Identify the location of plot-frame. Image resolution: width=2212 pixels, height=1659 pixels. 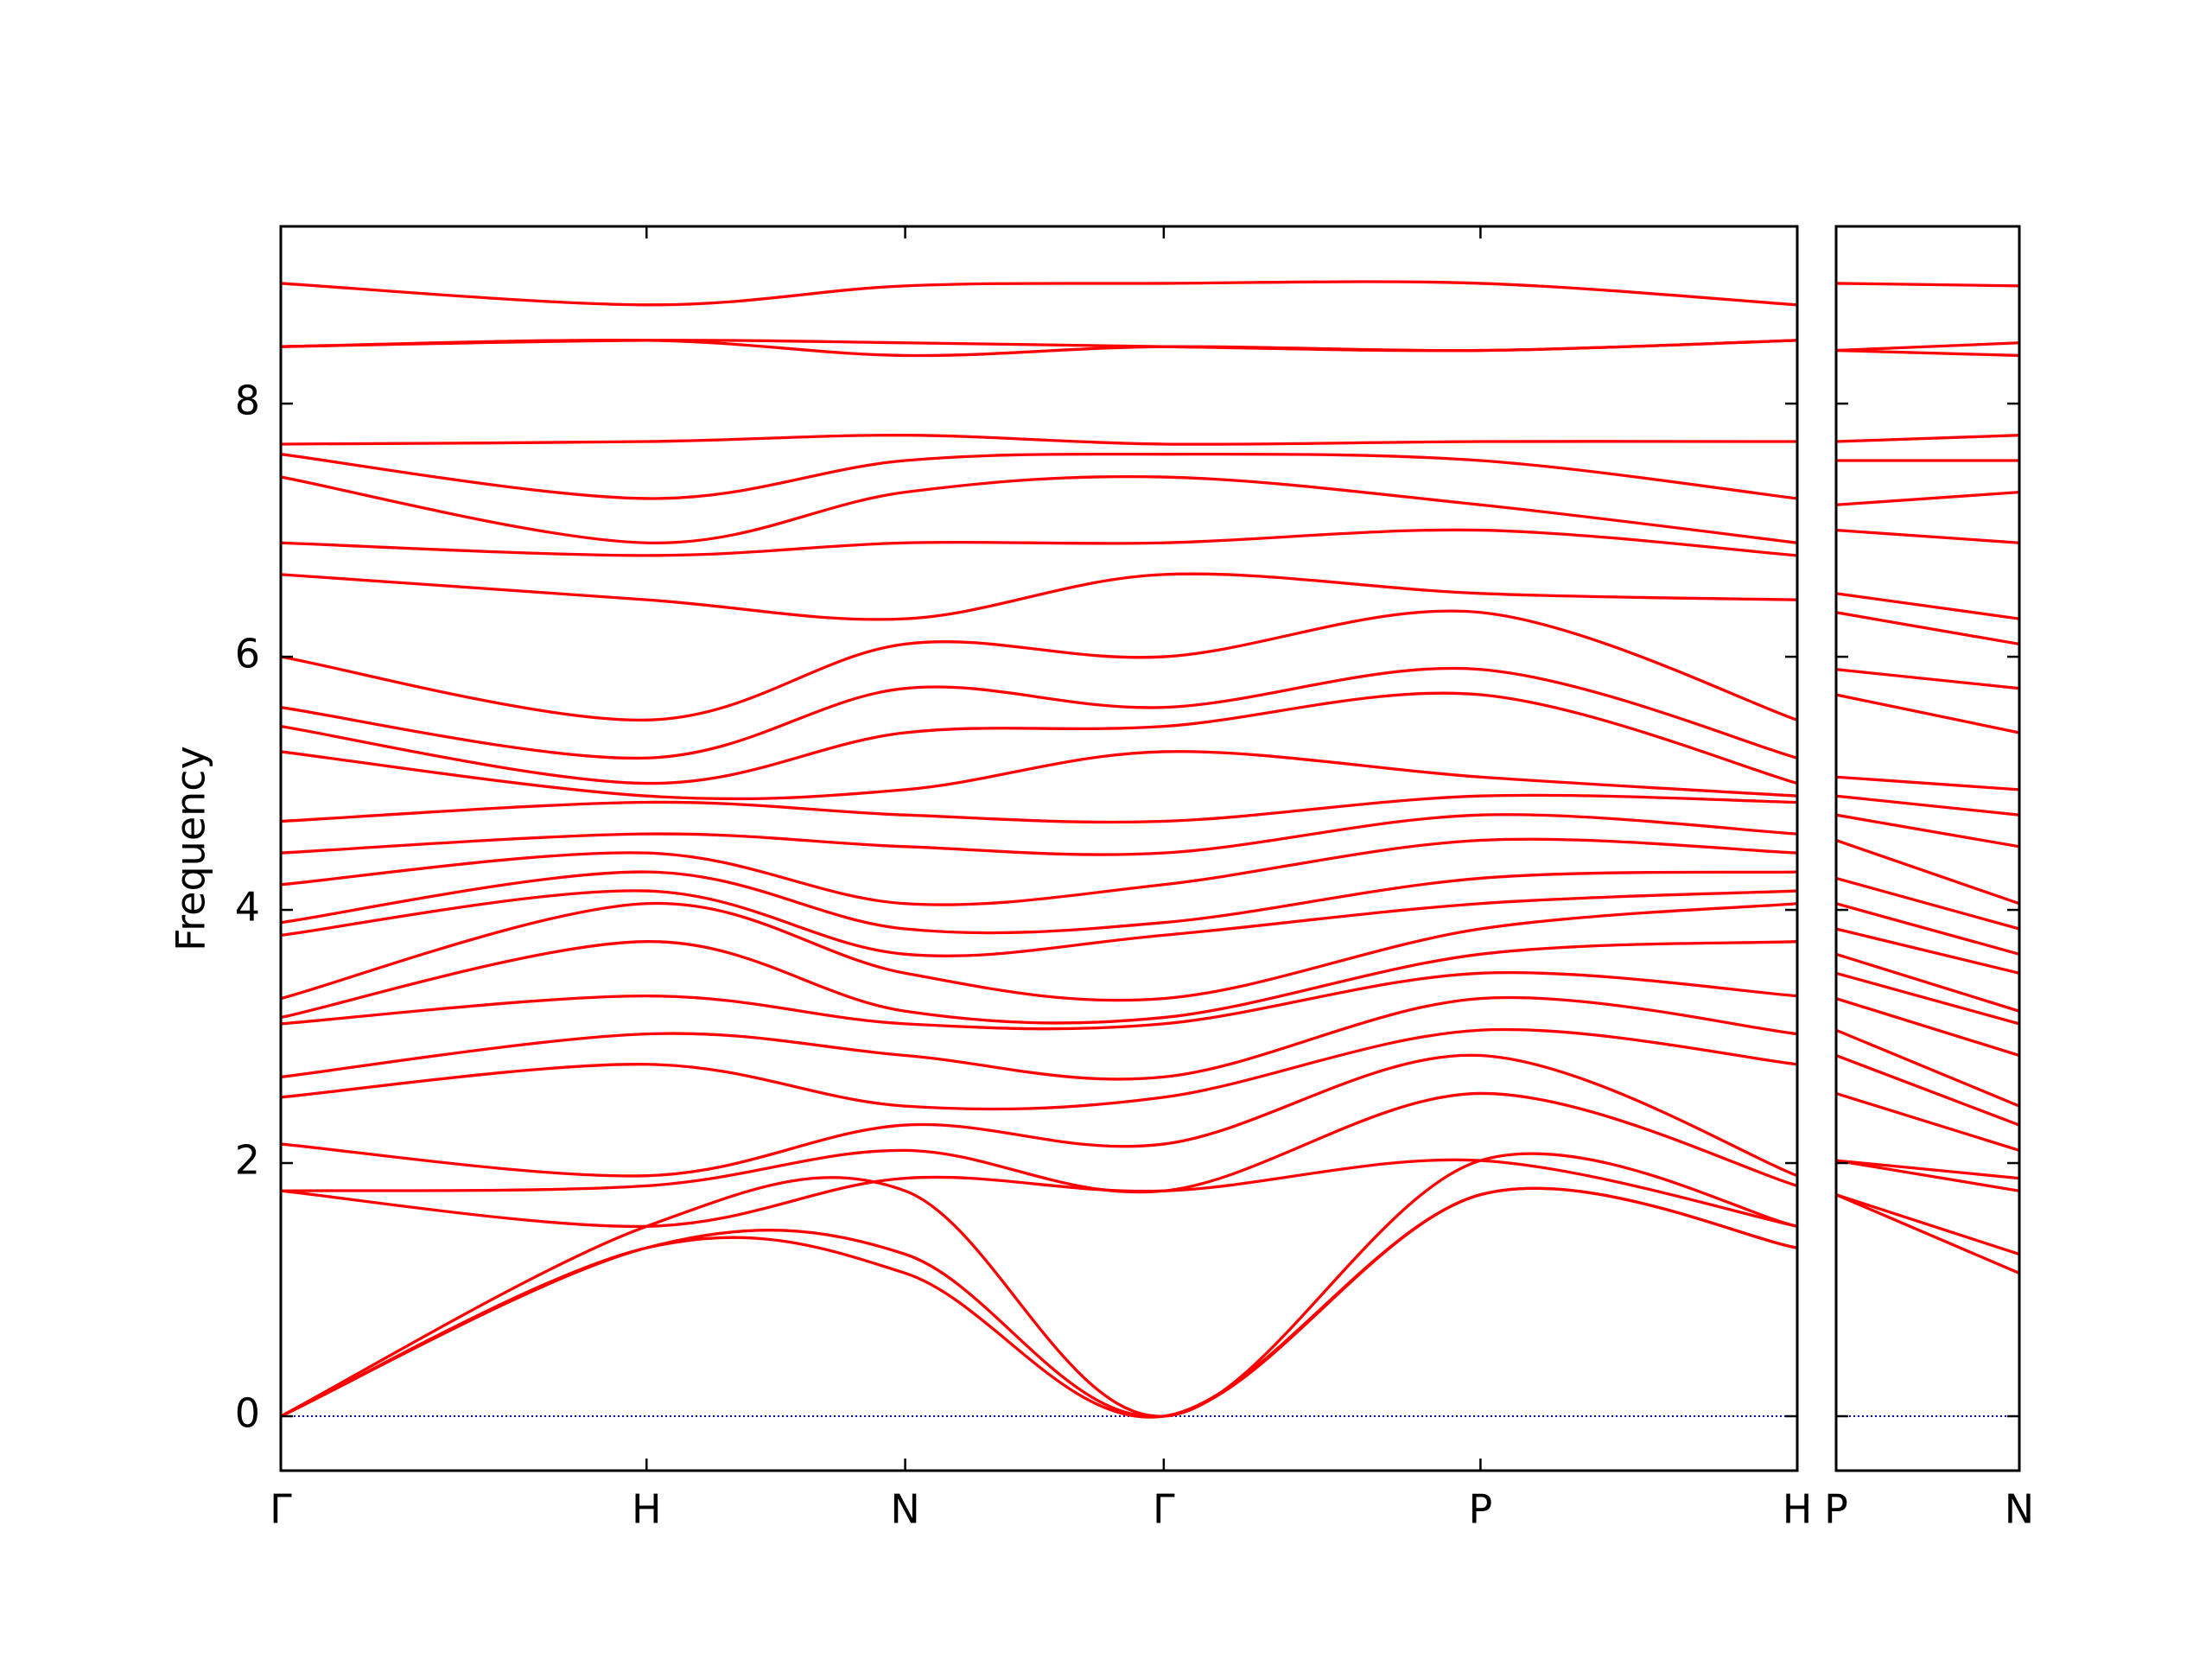
(1927, 848).